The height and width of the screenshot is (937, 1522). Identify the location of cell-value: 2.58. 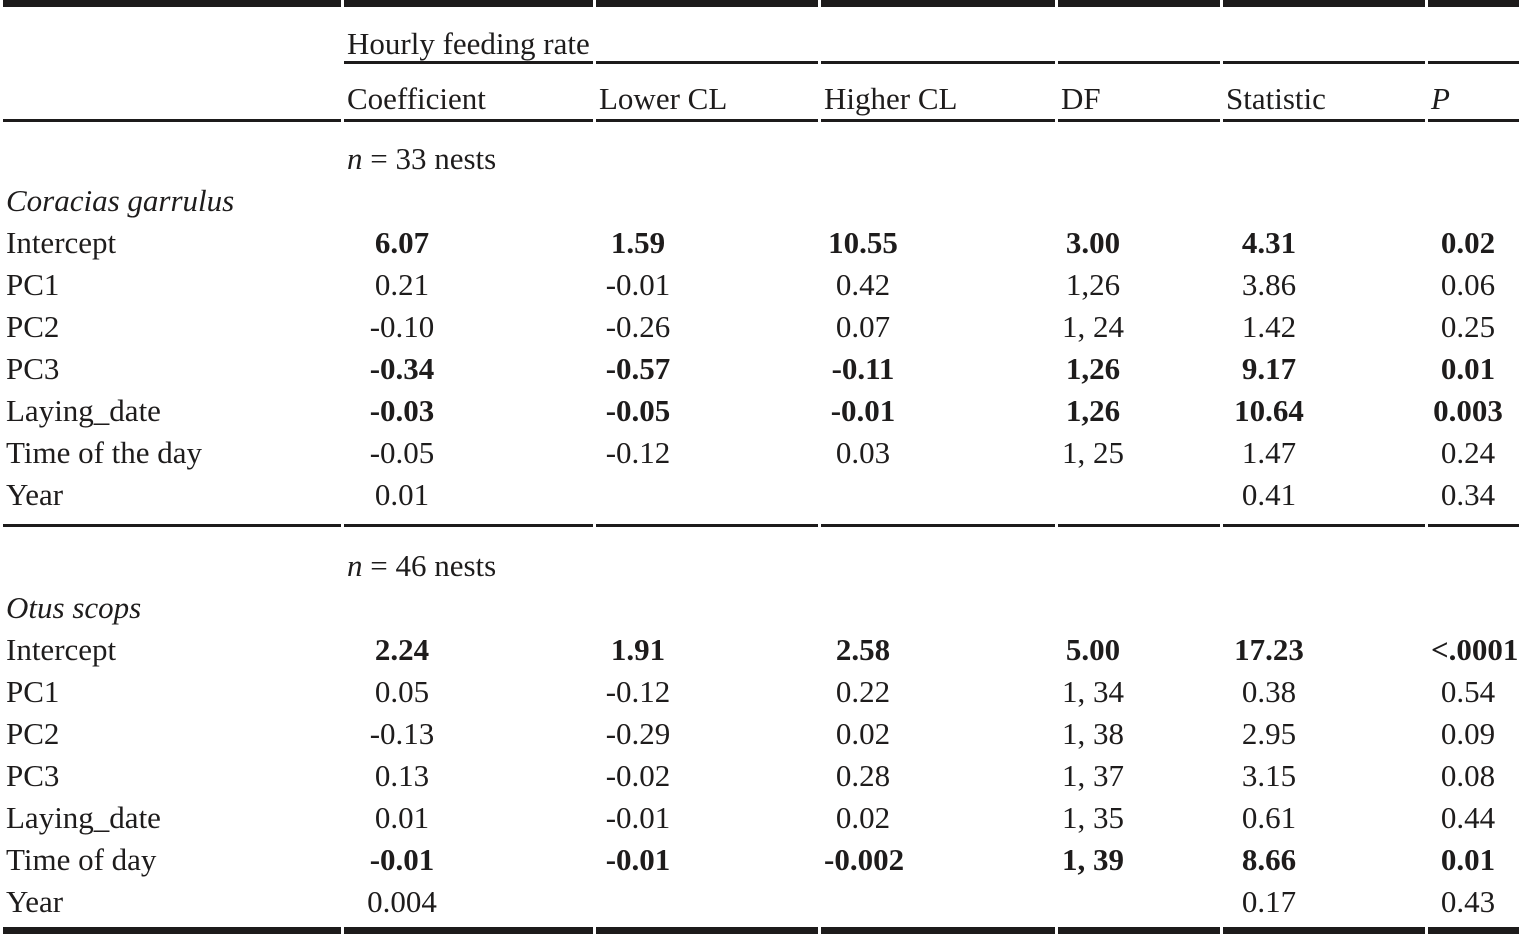
(863, 649).